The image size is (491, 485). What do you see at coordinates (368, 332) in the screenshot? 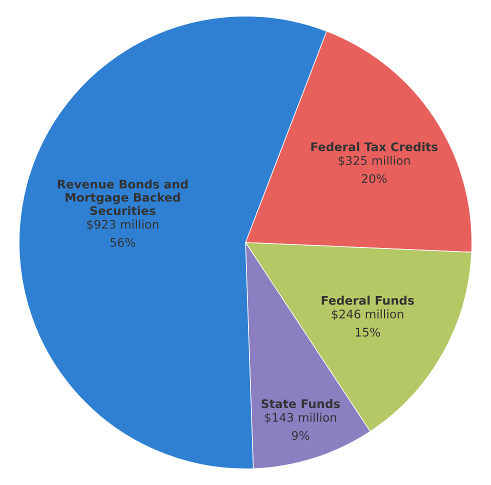
I see `text: 15%` at bounding box center [368, 332].